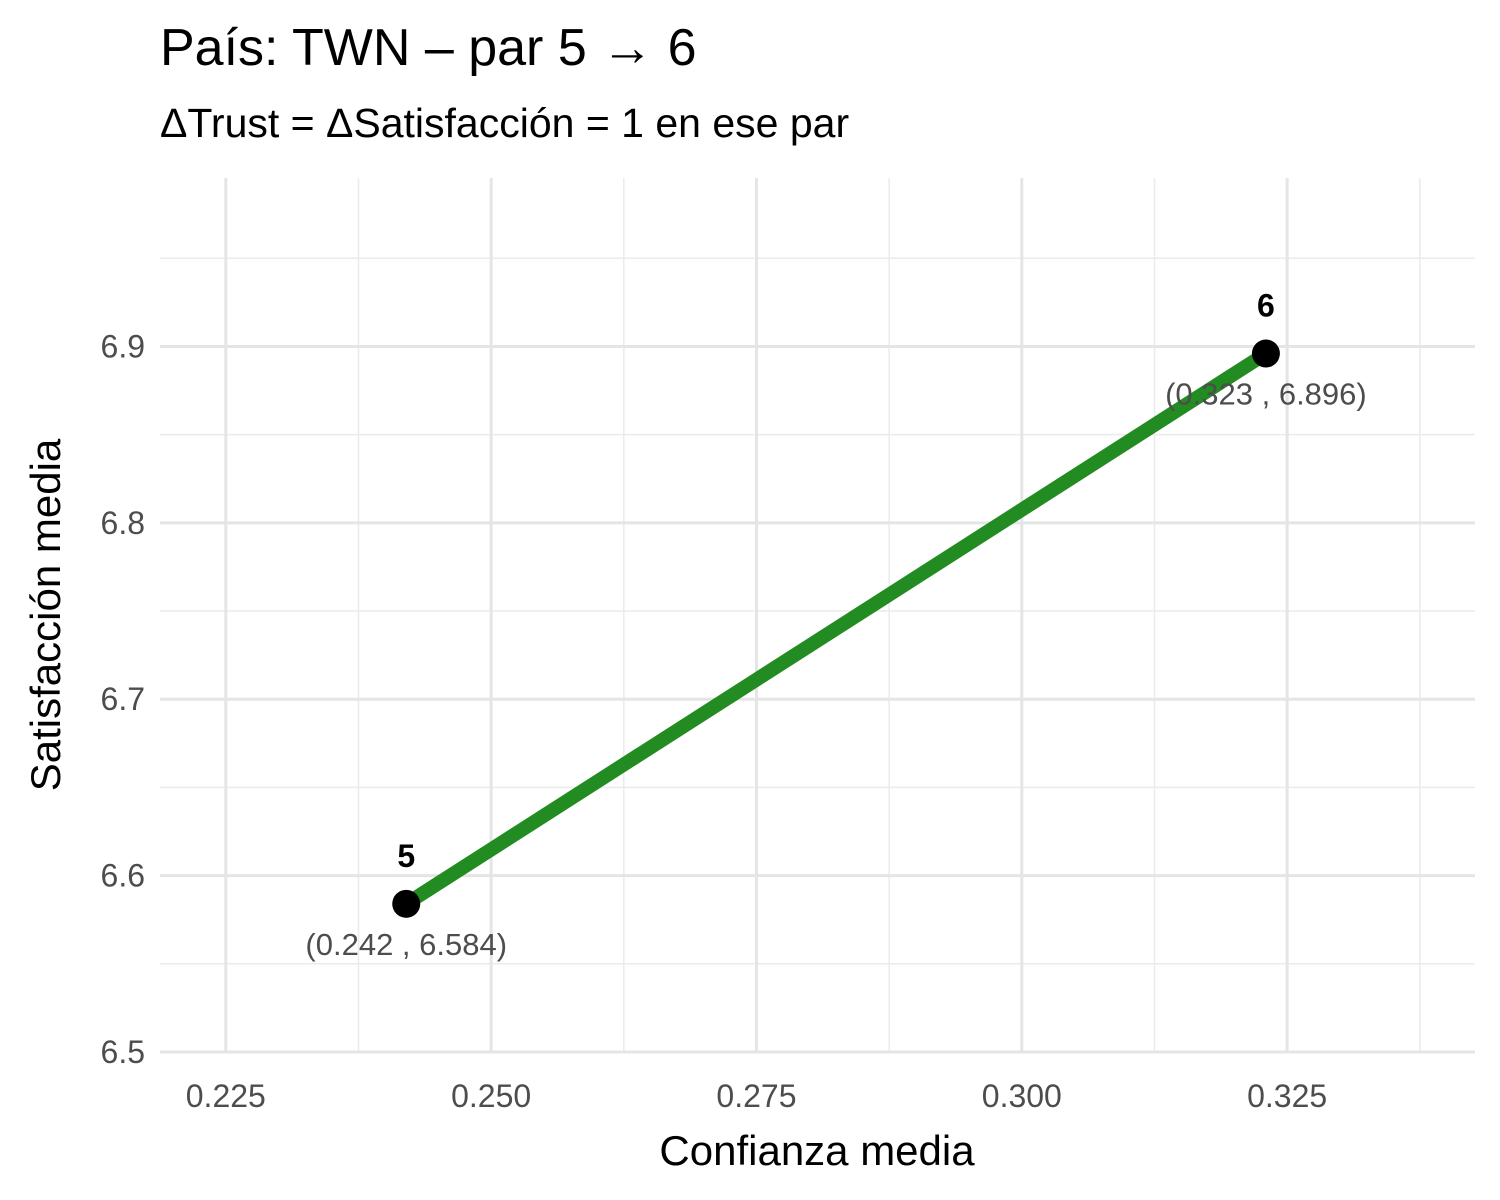 The width and height of the screenshot is (1500, 1200). I want to click on y-tick-label: 6.8, so click(123, 523).